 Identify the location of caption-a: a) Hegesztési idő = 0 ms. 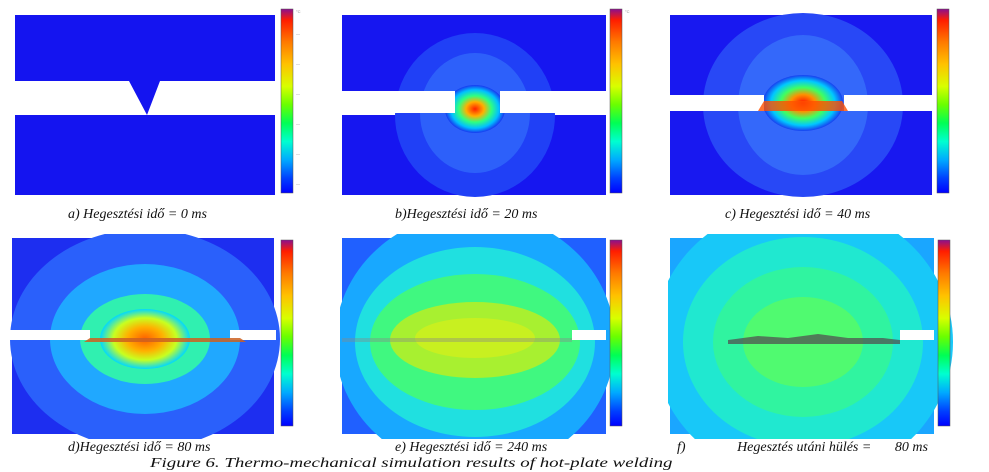
(137, 214).